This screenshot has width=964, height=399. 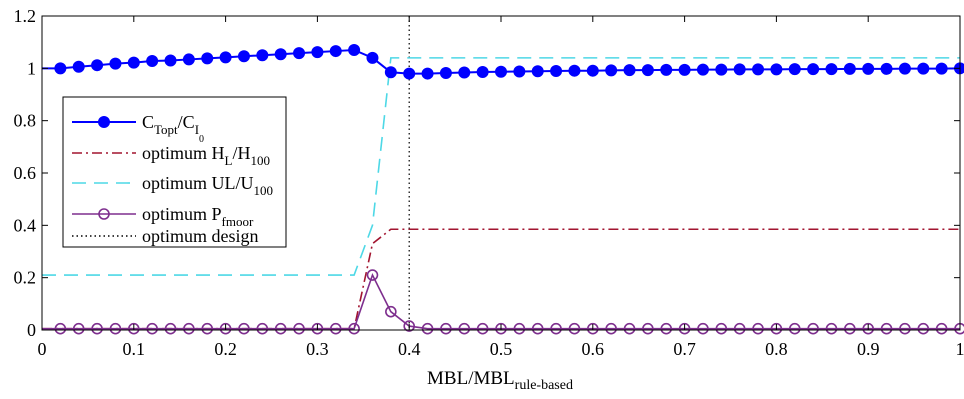 What do you see at coordinates (31, 330) in the screenshot?
I see `y-tick-label: 0` at bounding box center [31, 330].